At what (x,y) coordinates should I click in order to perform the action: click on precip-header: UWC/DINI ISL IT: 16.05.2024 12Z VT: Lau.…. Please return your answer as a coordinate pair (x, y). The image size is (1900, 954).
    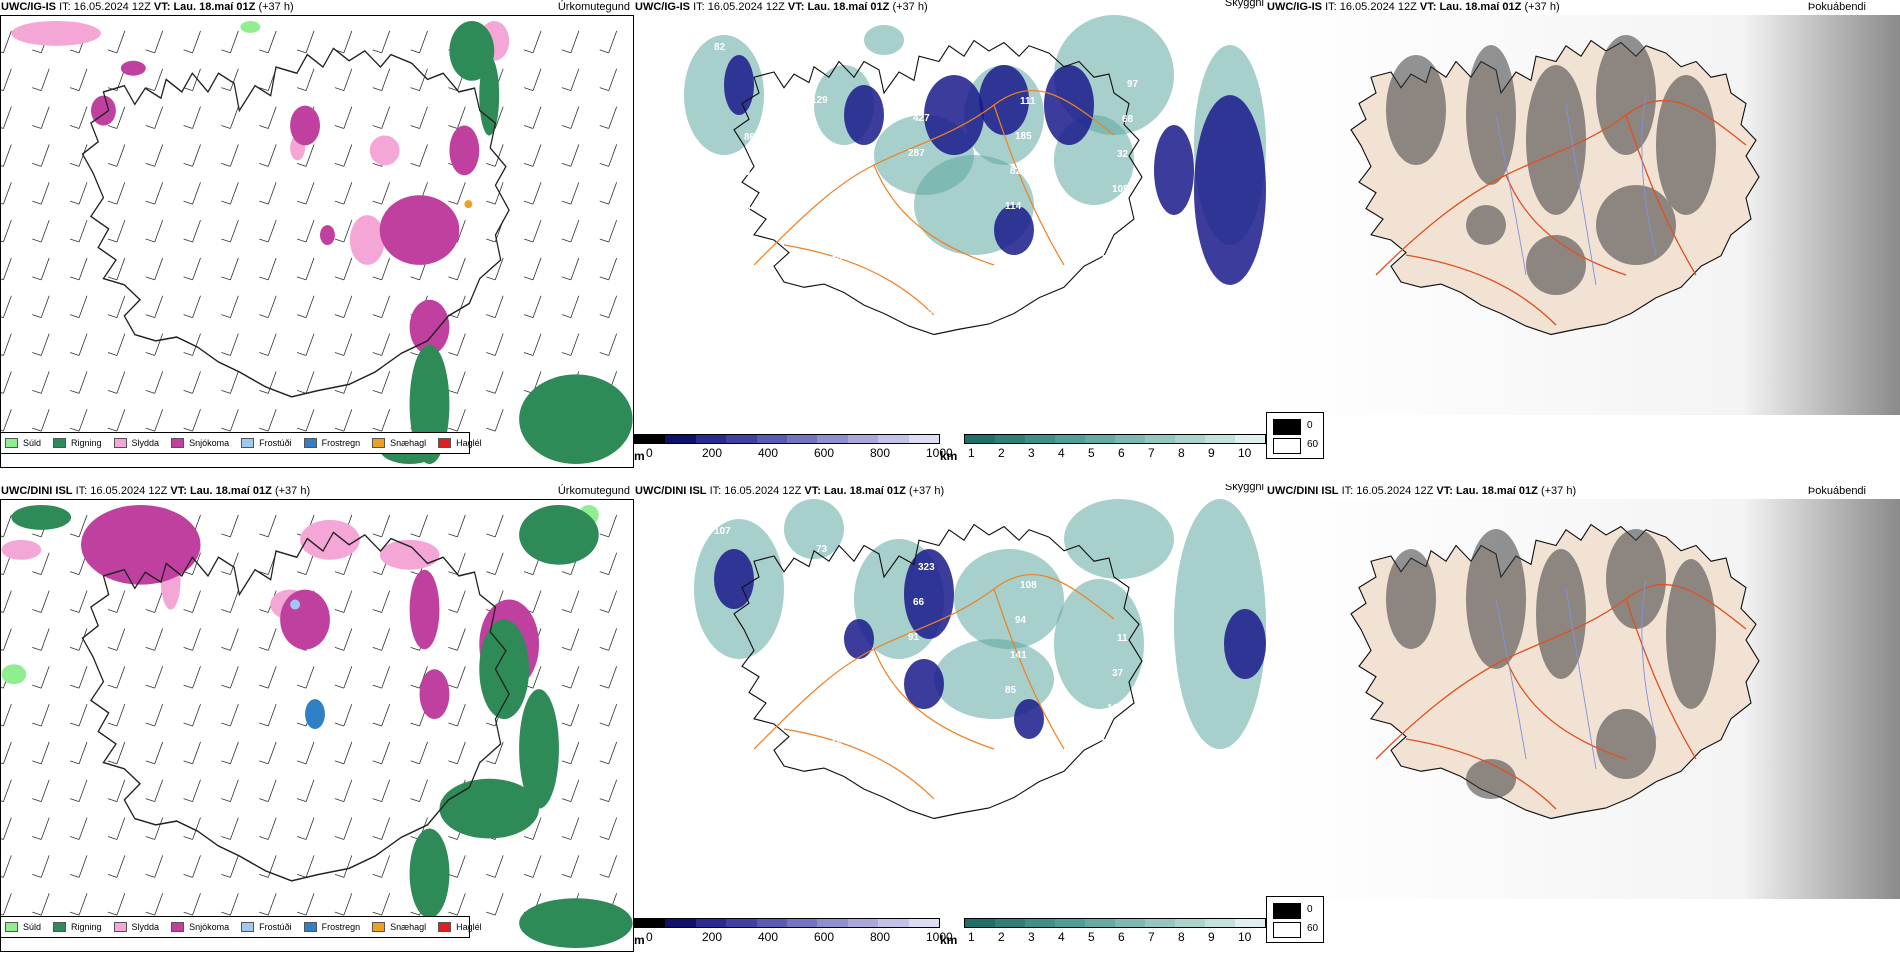
    Looking at the image, I should click on (155, 491).